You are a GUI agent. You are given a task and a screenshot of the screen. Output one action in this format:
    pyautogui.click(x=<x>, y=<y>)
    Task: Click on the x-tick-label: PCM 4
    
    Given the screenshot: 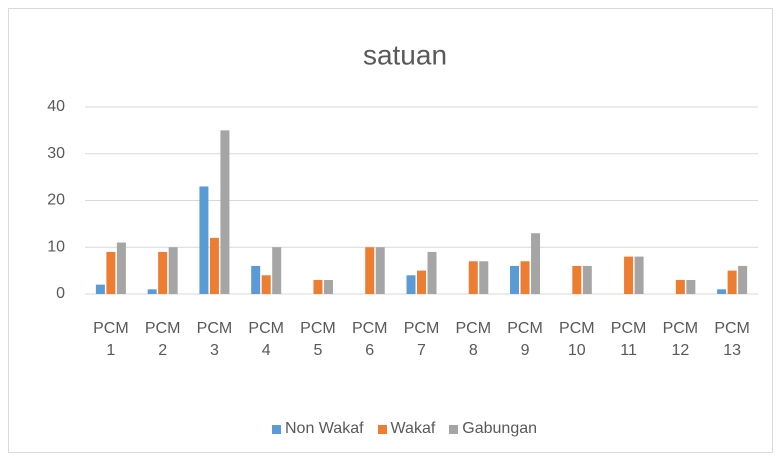 What is the action you would take?
    pyautogui.click(x=266, y=339)
    